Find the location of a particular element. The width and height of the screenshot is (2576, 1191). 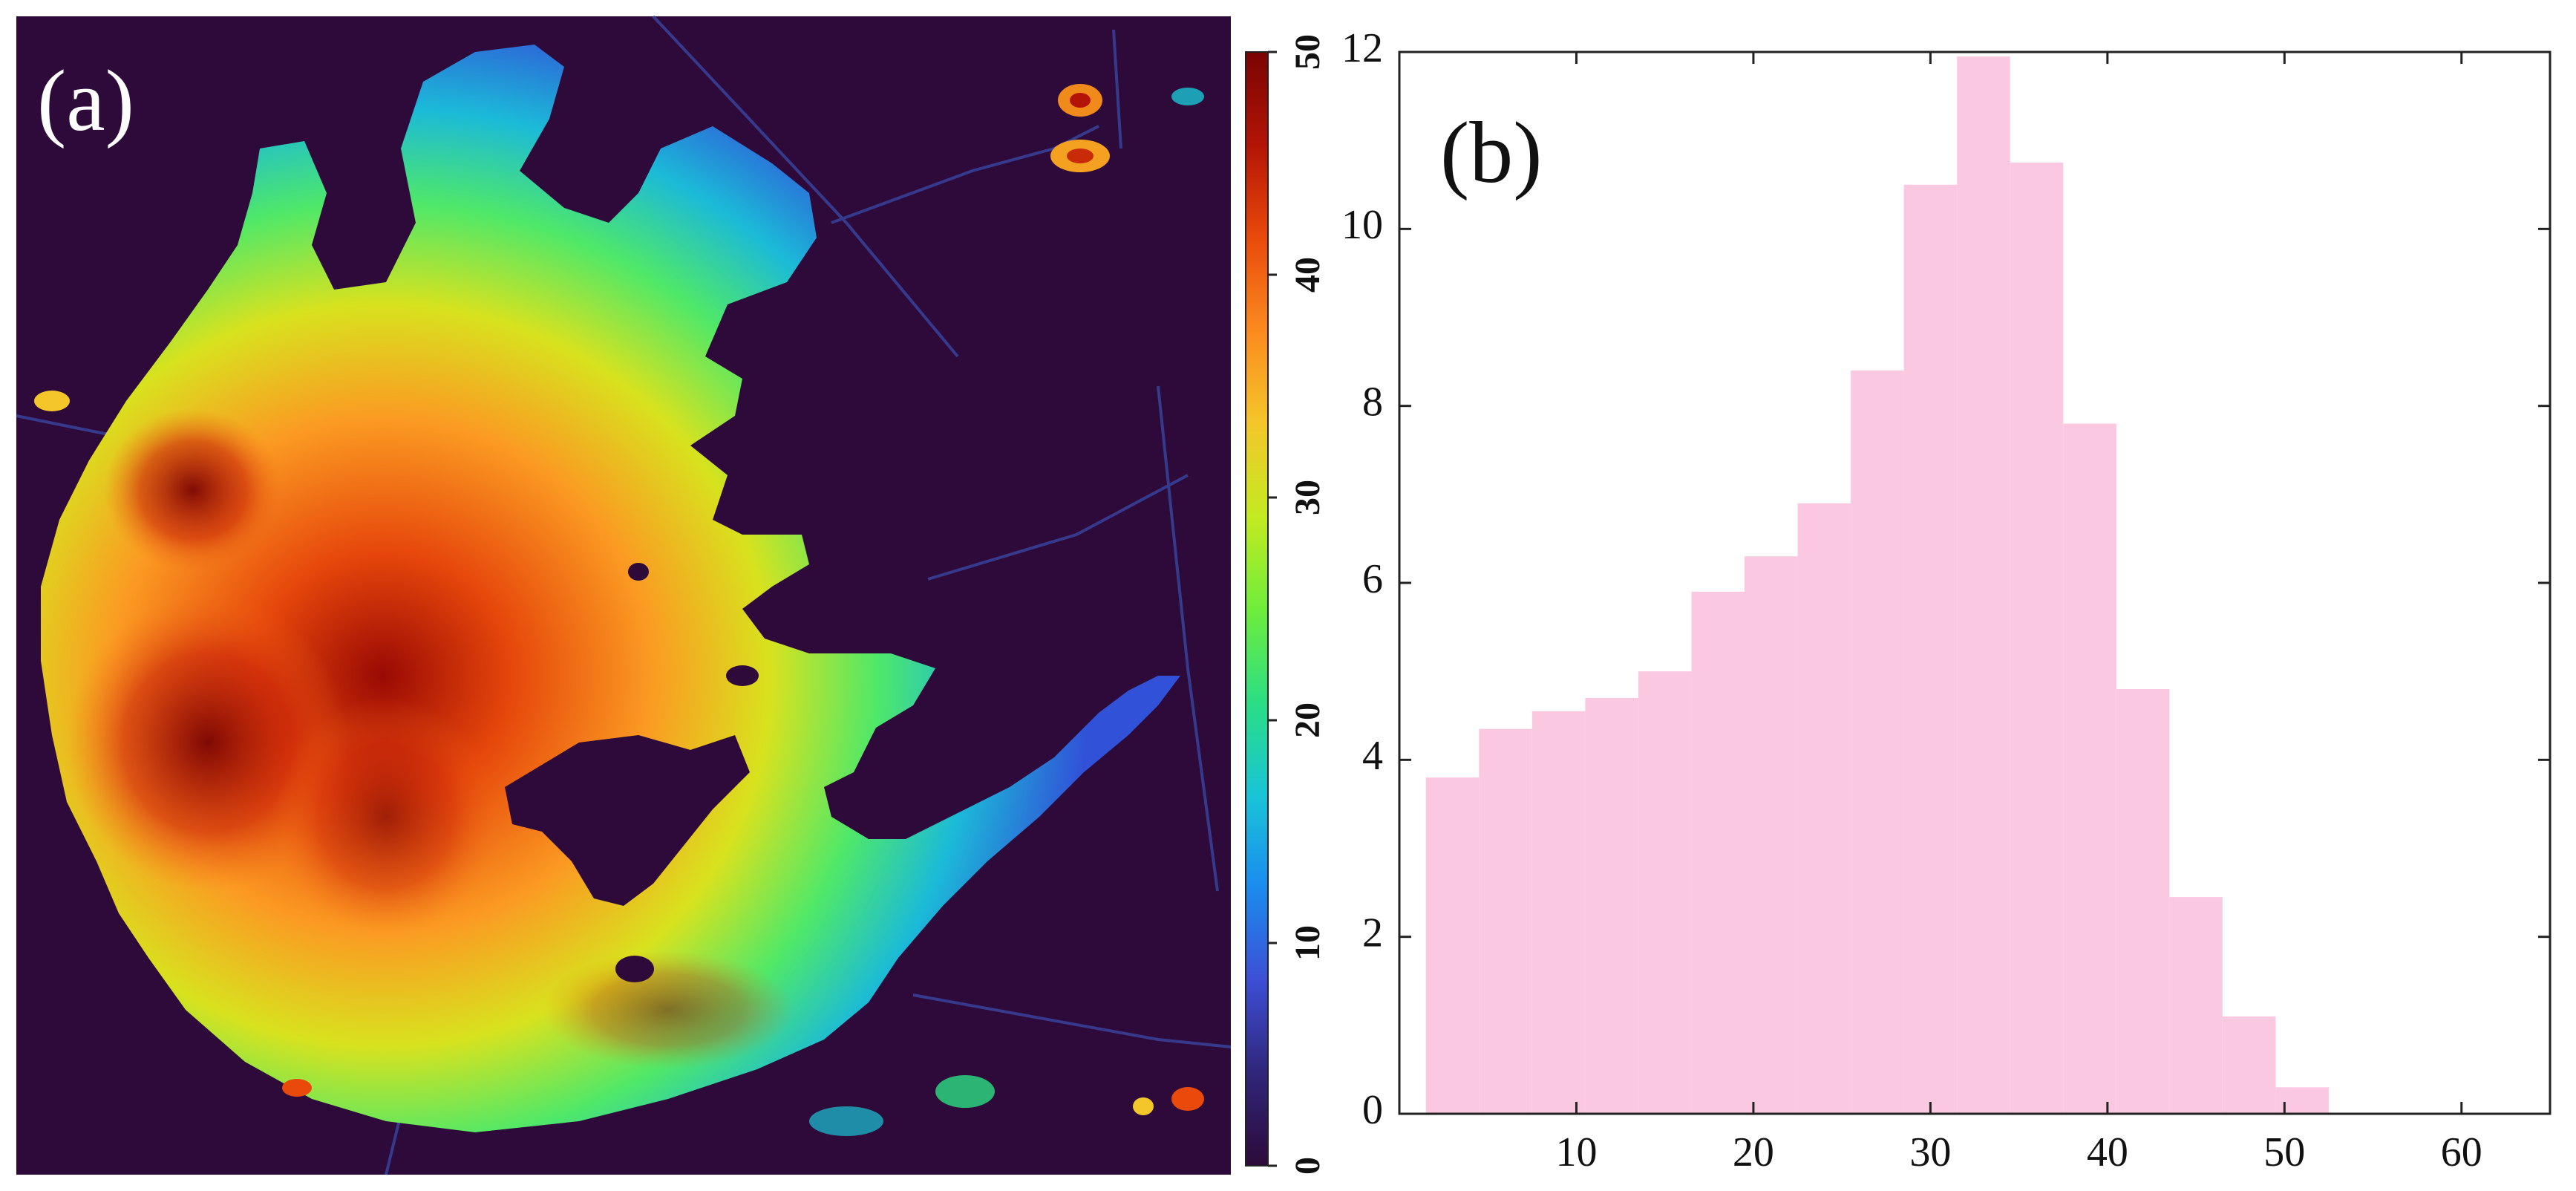

x-tick-label: 30 is located at coordinates (1930, 1152).